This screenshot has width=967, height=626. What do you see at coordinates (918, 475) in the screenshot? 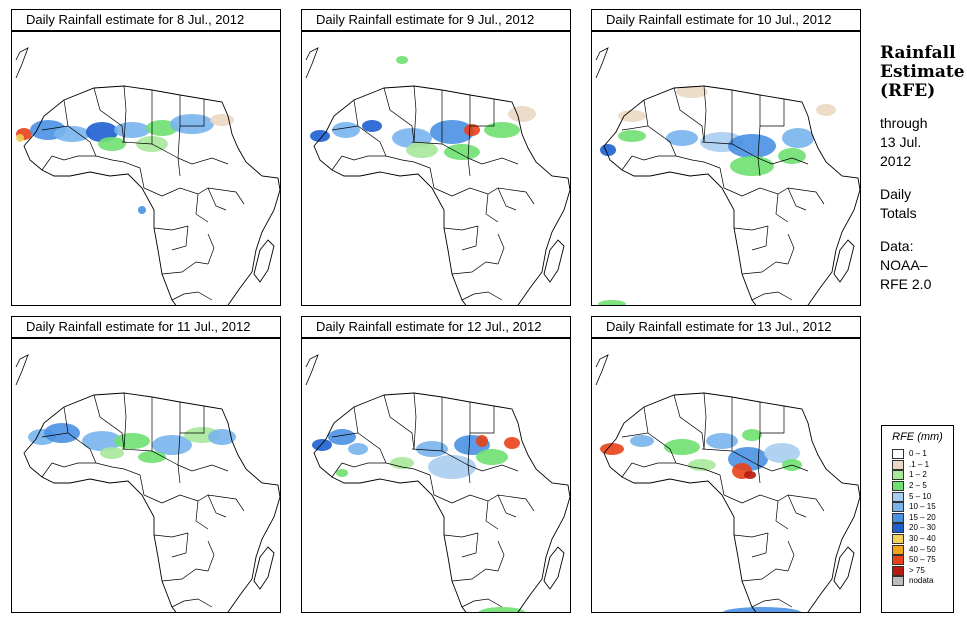
I see `legend-label: 1 – 2` at bounding box center [918, 475].